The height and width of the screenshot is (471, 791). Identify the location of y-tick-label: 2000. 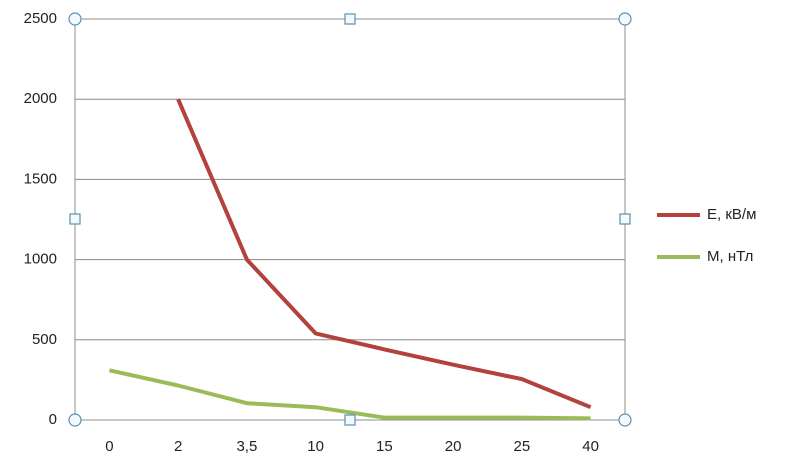
(40, 98).